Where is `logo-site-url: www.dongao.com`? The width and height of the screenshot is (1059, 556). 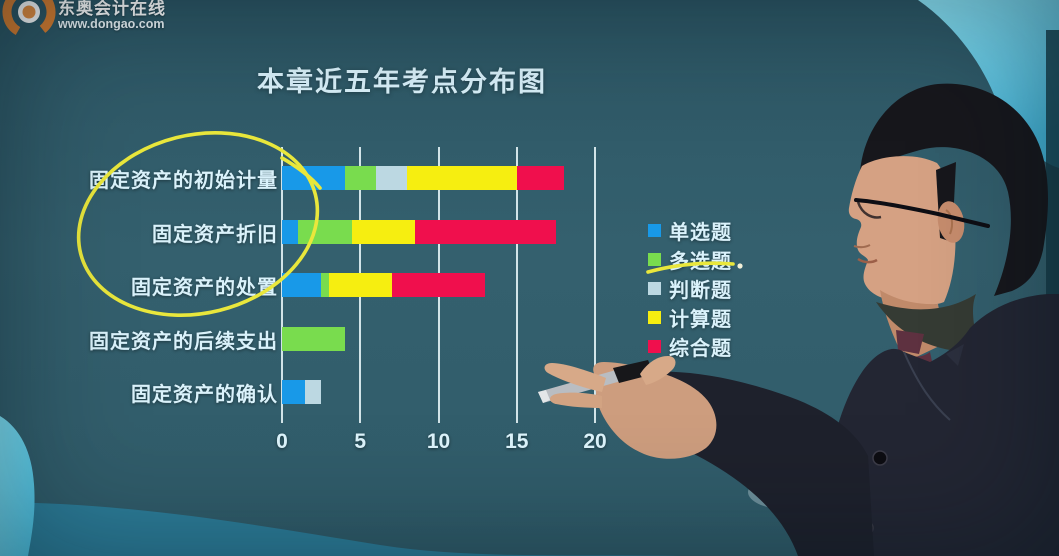 logo-site-url: www.dongao.com is located at coordinates (111, 23).